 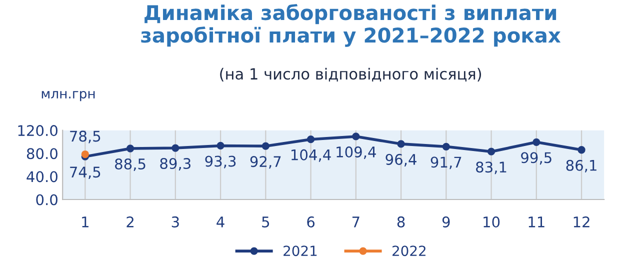 What do you see at coordinates (300, 251) in the screenshot?
I see `legend-label: 2021` at bounding box center [300, 251].